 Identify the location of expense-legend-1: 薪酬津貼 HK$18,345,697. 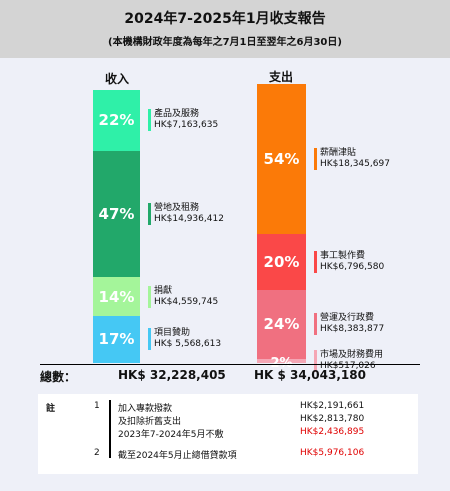
(355, 159).